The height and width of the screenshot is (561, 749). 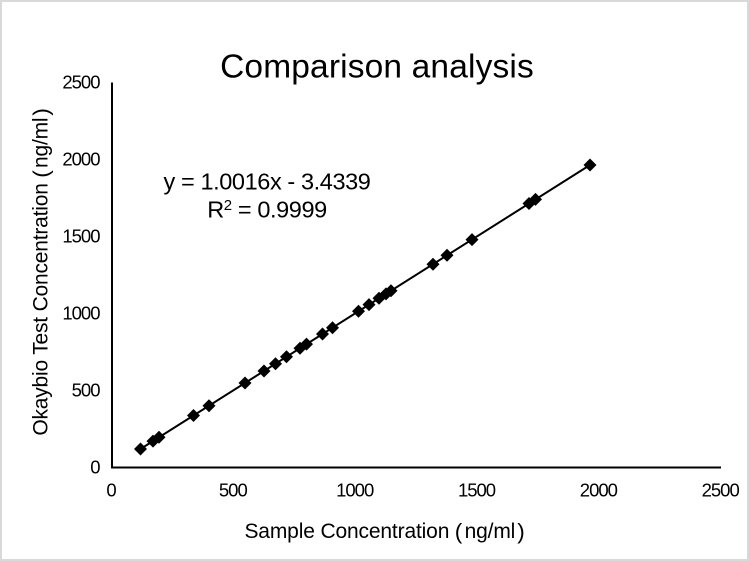 I want to click on svg-text: Comparison analysis, so click(x=377, y=67).